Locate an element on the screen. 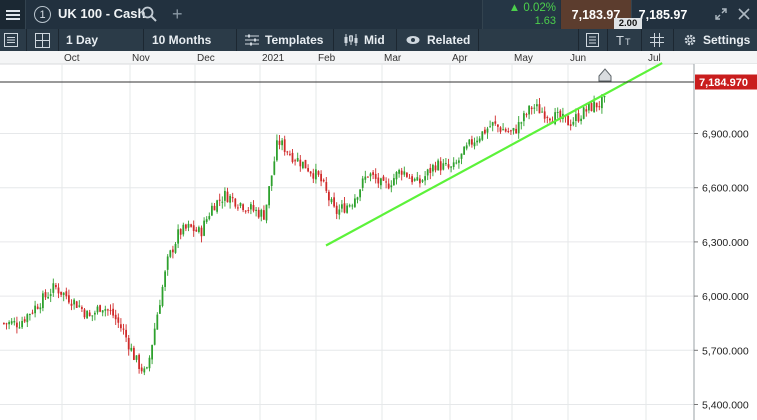 The image size is (757, 420). price-type-dropdown: Mid is located at coordinates (364, 40).